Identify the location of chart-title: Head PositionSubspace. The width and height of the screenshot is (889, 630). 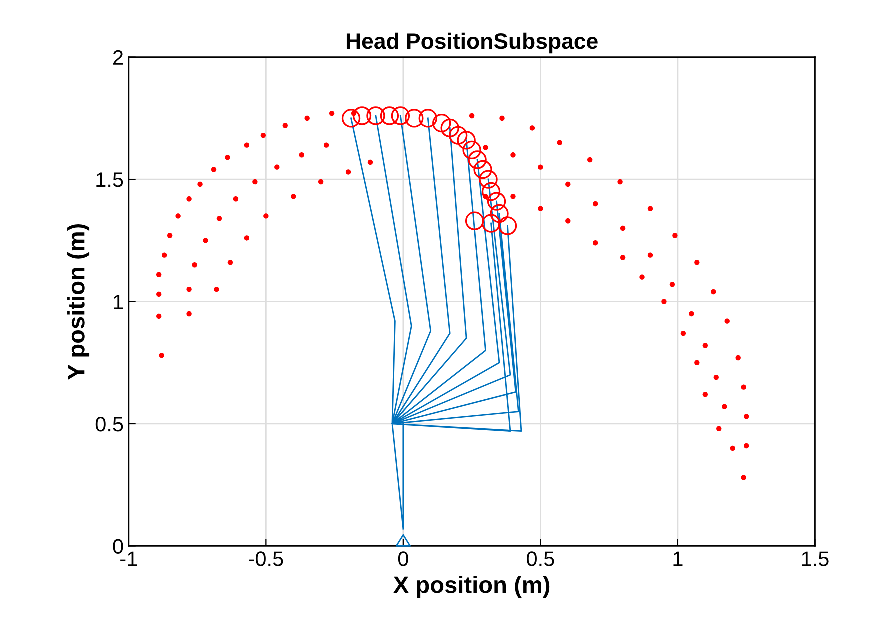
(472, 43).